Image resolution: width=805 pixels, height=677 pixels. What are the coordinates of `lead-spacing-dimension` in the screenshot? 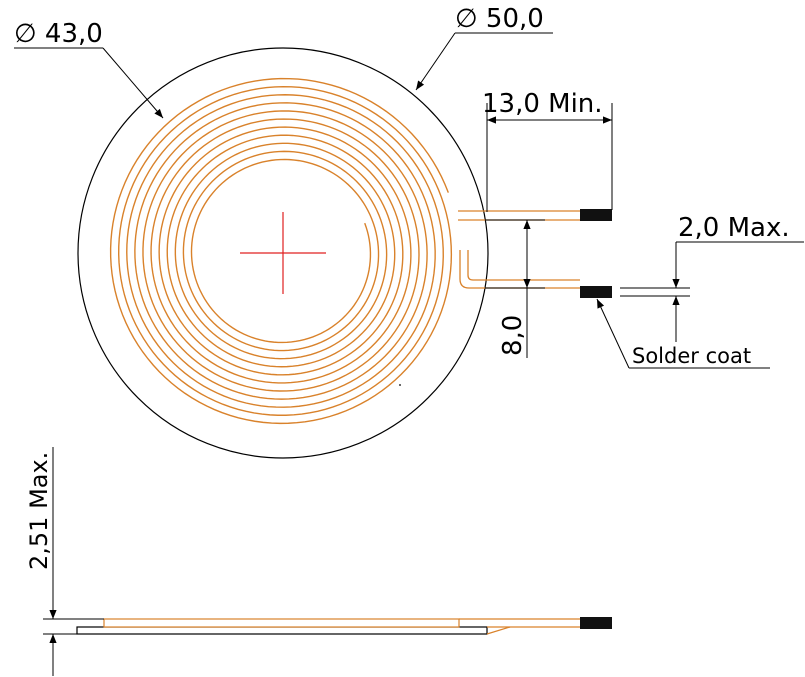 It's located at (515, 288).